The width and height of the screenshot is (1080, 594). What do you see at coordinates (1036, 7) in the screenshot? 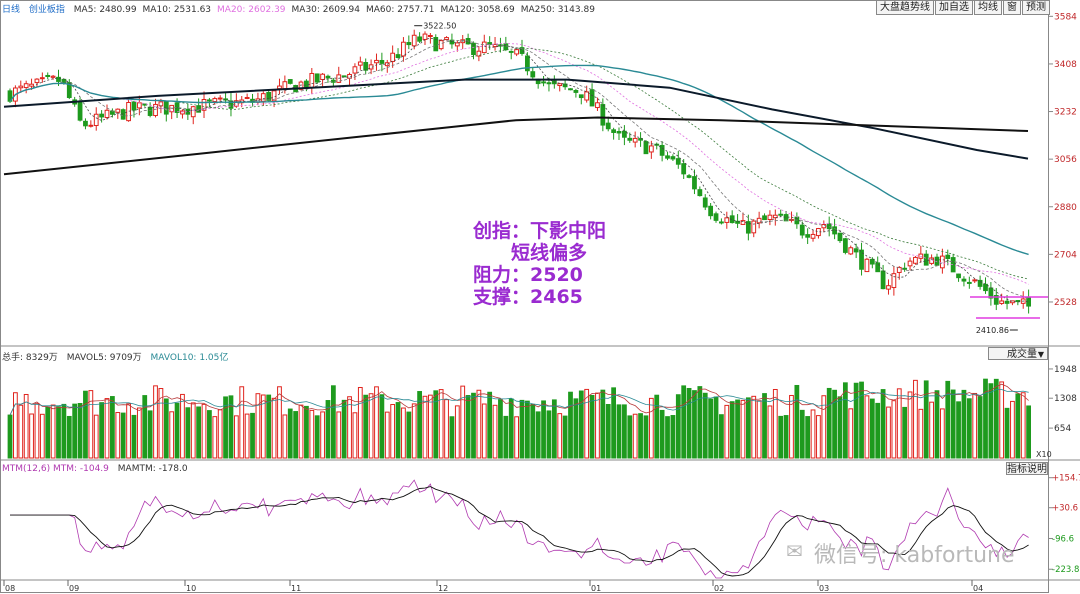
I see `toolbar-button: 预测` at bounding box center [1036, 7].